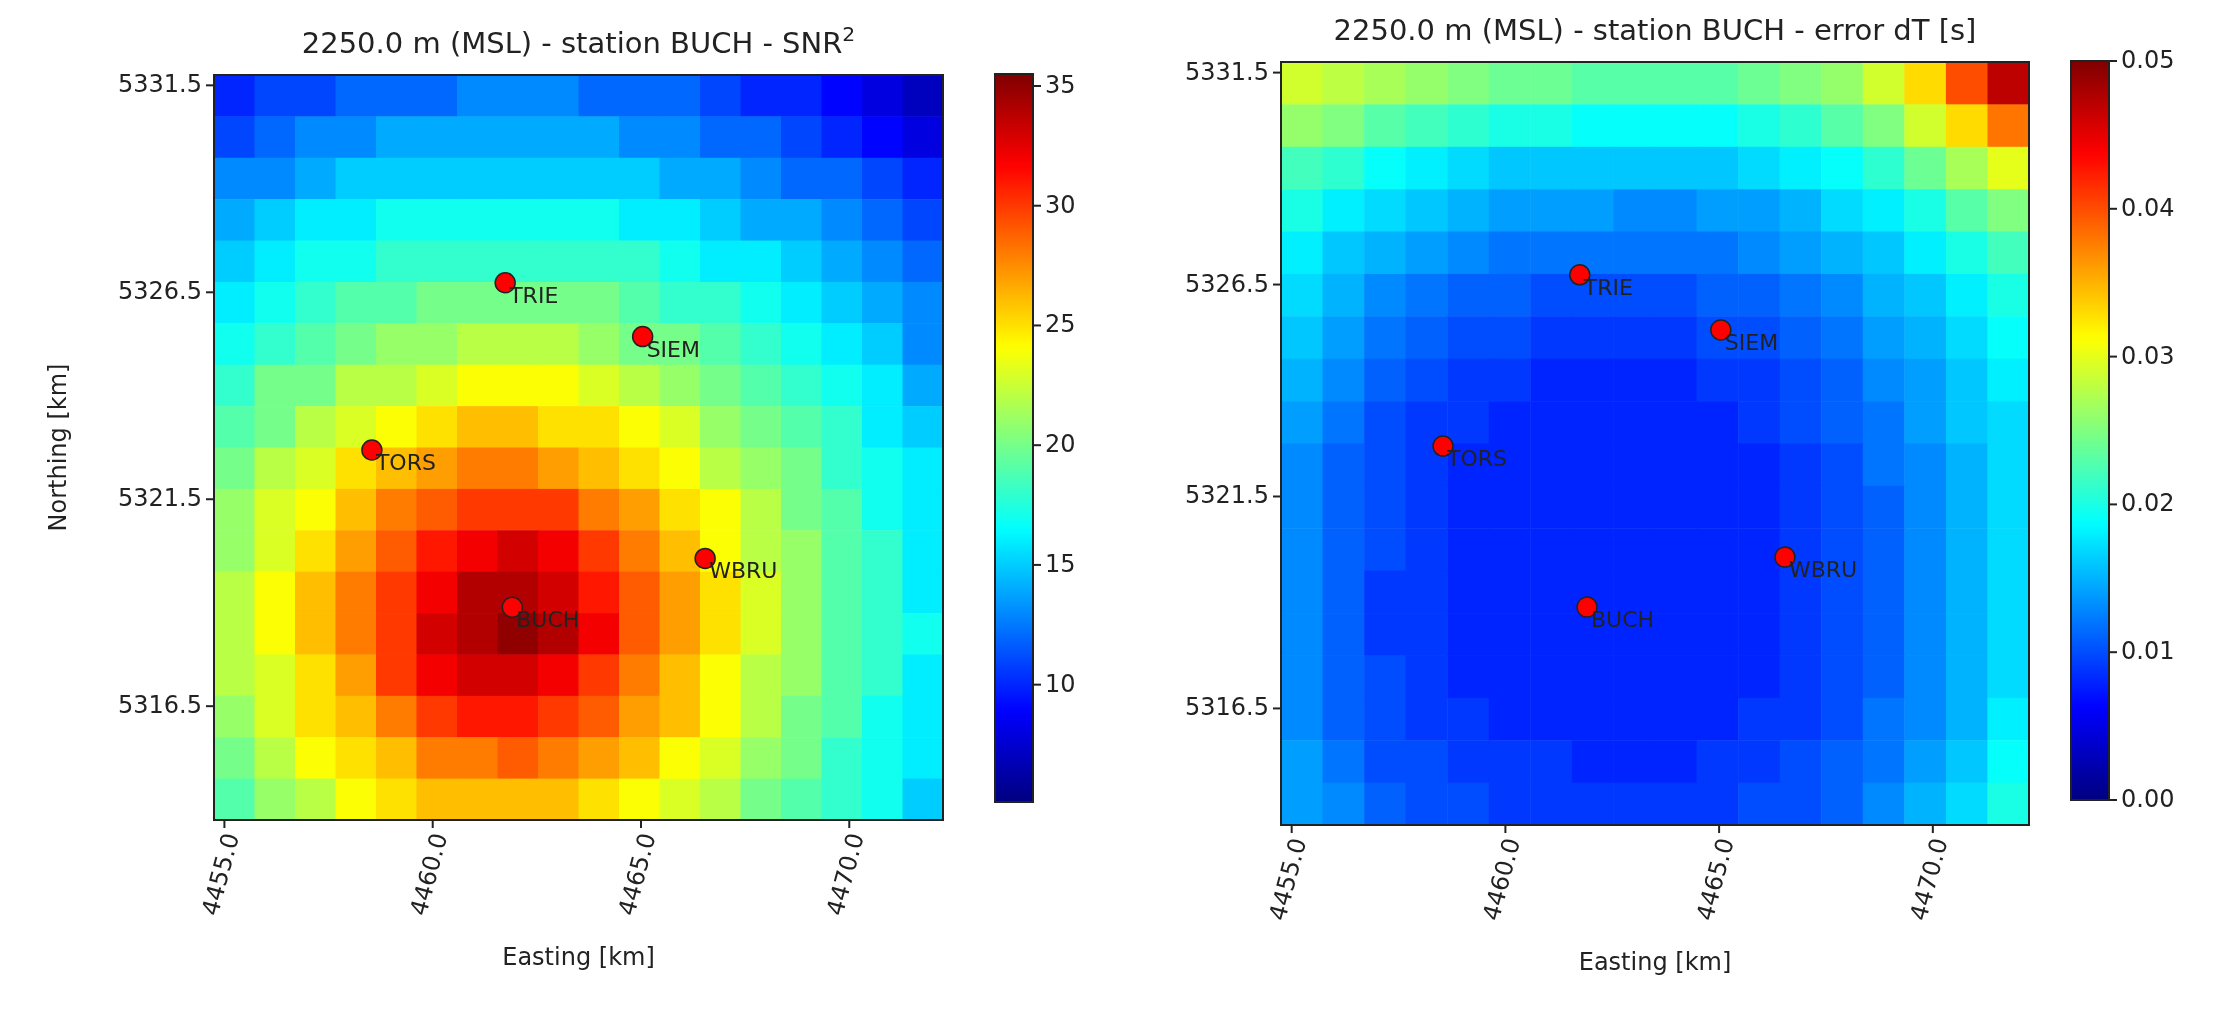 This screenshot has height=1021, width=2236. What do you see at coordinates (2148, 207) in the screenshot?
I see `color-bar-label: 0.04` at bounding box center [2148, 207].